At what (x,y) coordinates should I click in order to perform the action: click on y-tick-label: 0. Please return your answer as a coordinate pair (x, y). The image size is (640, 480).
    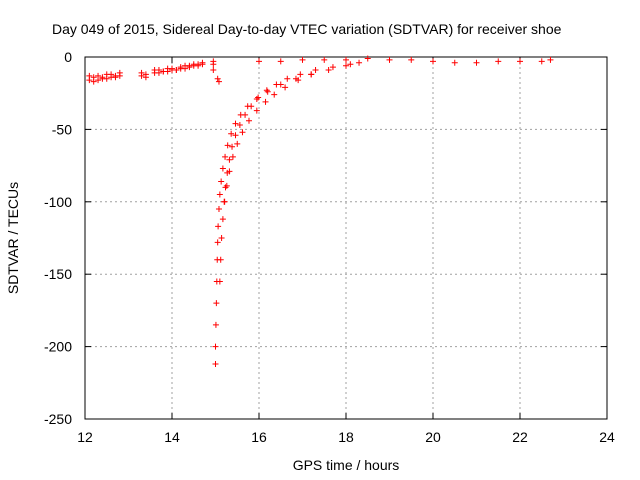
    Looking at the image, I should click on (68, 57).